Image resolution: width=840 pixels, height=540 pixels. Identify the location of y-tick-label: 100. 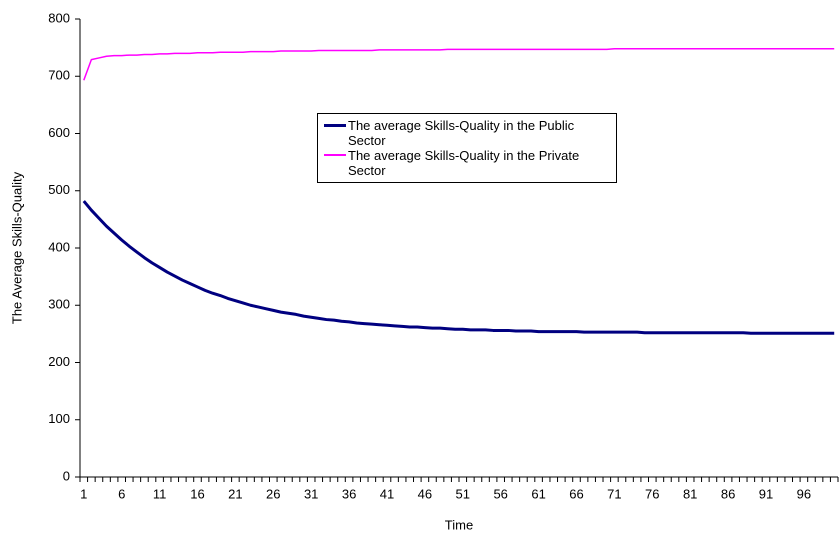
(59, 418).